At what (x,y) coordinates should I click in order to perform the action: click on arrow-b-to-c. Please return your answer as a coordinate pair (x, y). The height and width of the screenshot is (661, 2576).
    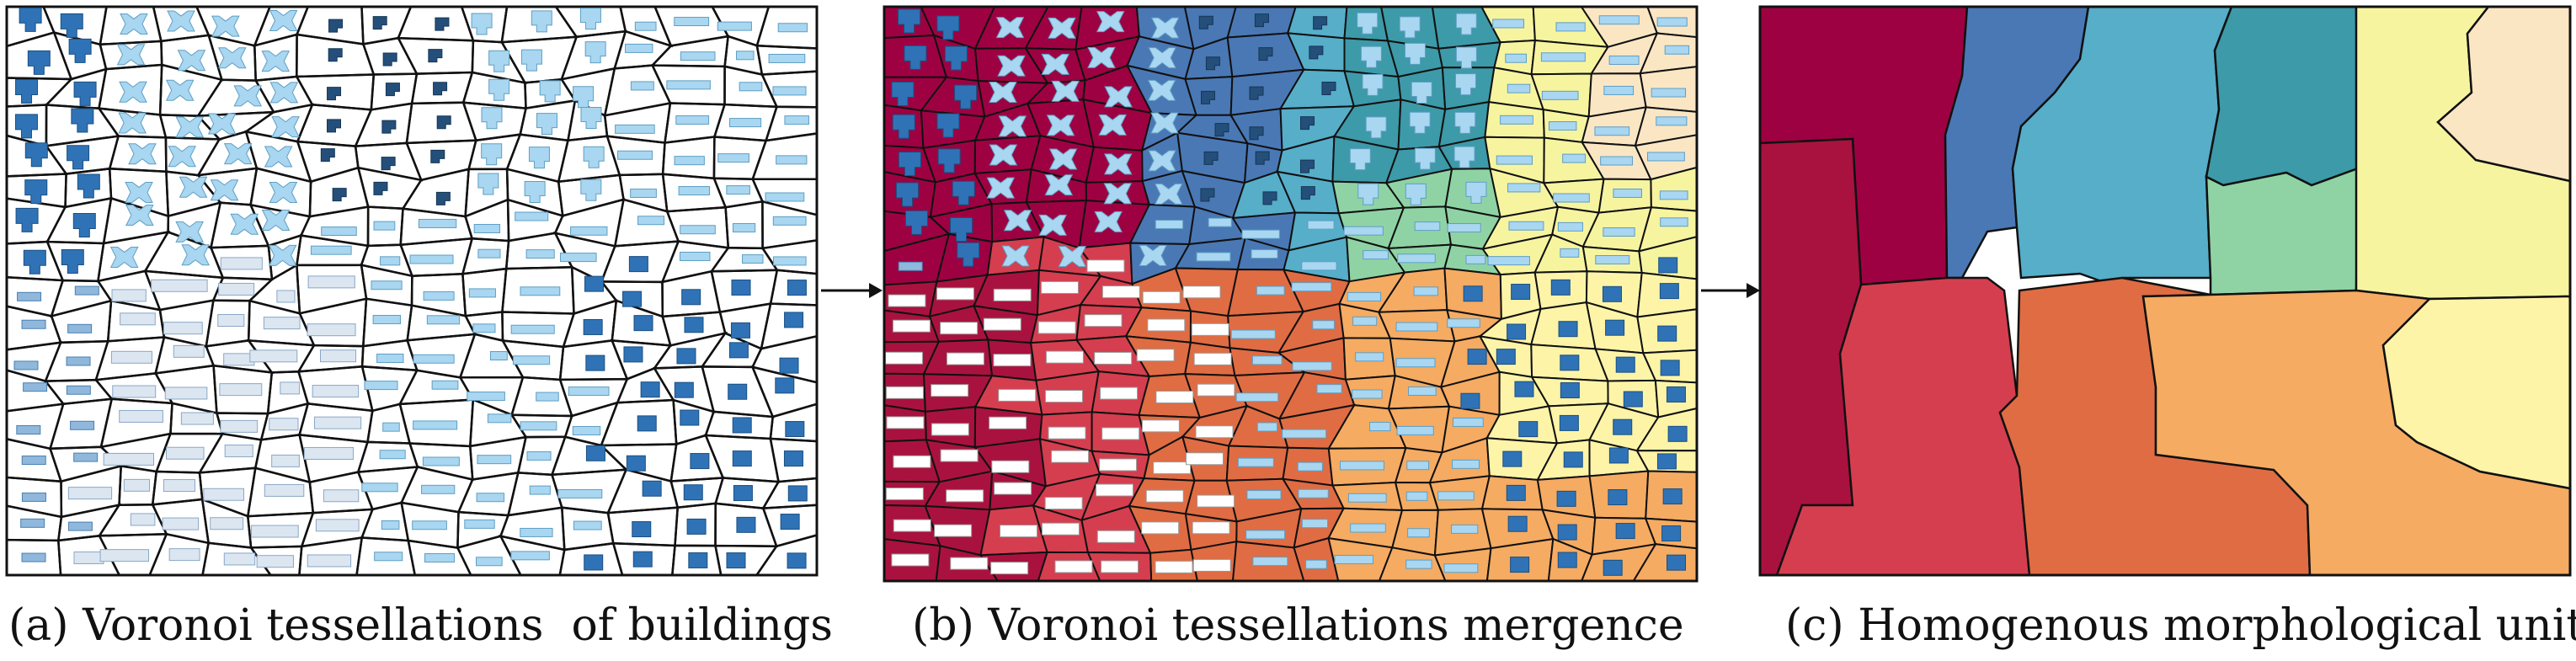
    Looking at the image, I should click on (1730, 290).